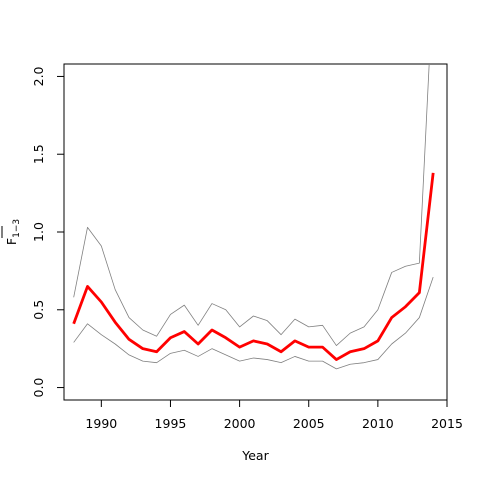 The width and height of the screenshot is (480, 480). I want to click on y-tick-label: 1.0, so click(38, 232).